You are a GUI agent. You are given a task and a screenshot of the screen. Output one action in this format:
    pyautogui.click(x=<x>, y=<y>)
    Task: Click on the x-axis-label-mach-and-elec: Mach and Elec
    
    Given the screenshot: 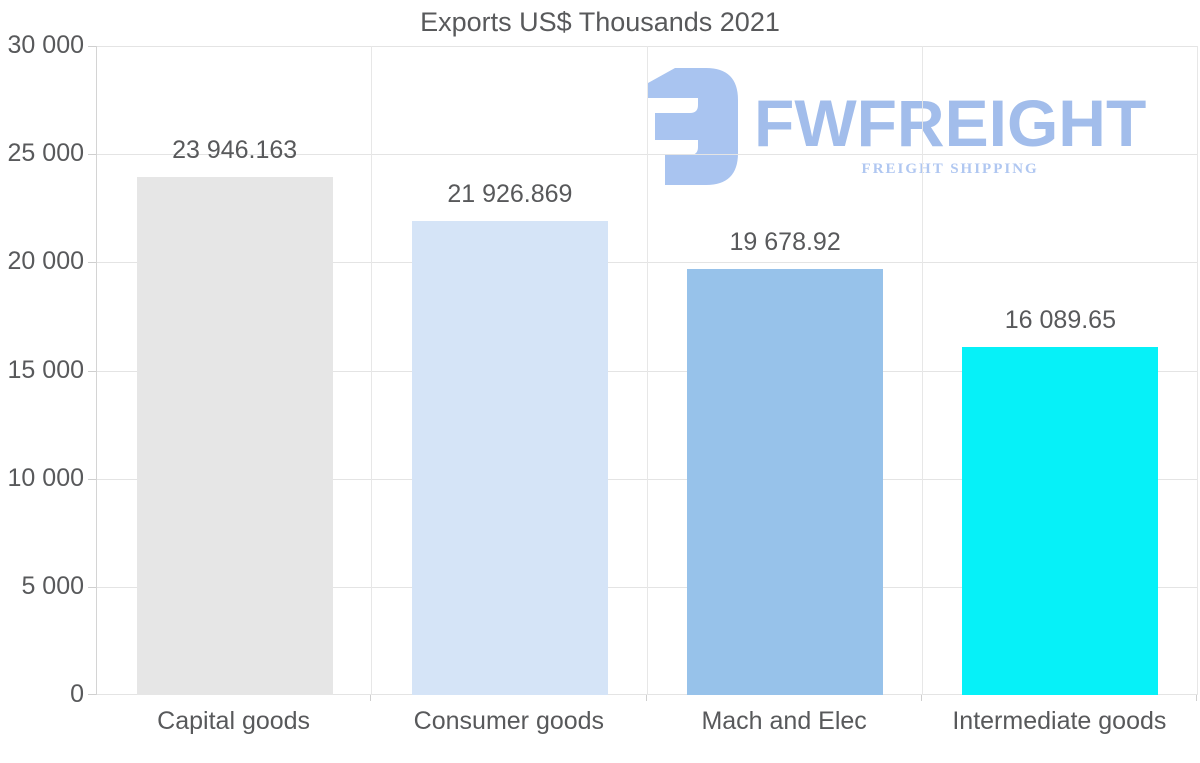 What is the action you would take?
    pyautogui.click(x=784, y=721)
    